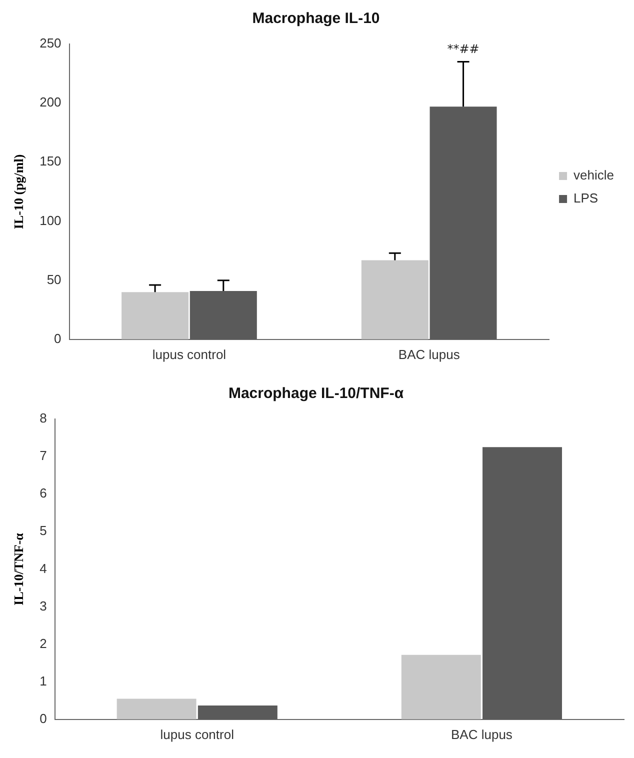 Image resolution: width=634 pixels, height=758 pixels. What do you see at coordinates (18, 192) in the screenshot?
I see `y-axis-title: IL-10 (pg/ml)` at bounding box center [18, 192].